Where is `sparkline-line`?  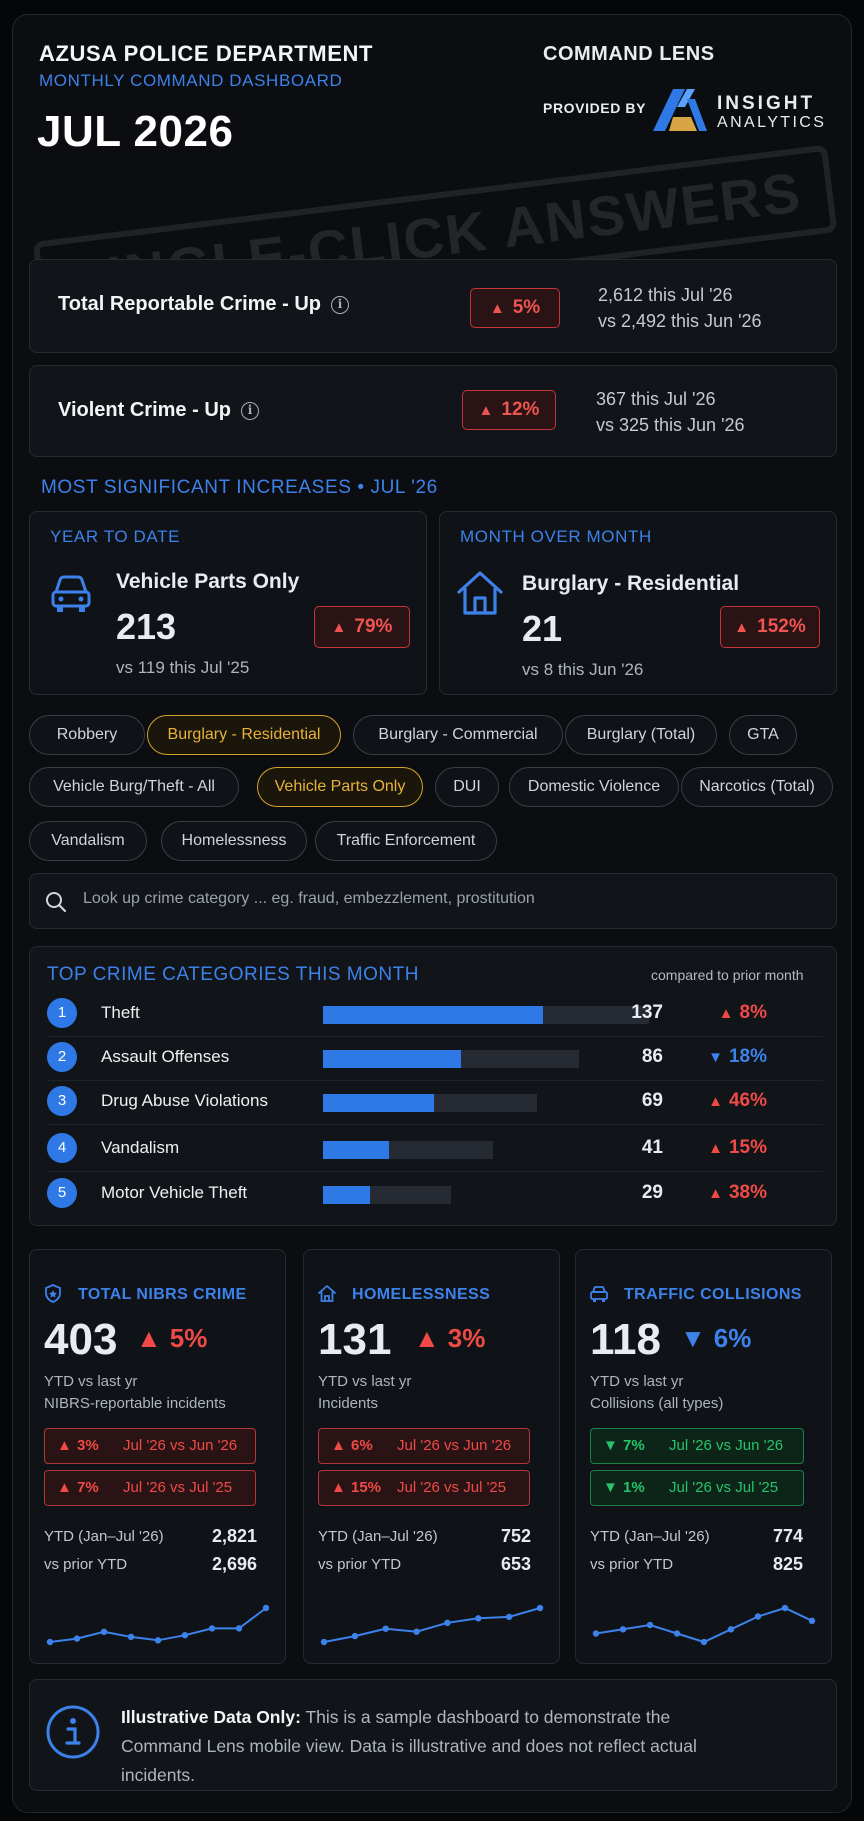 sparkline-line is located at coordinates (432, 1625).